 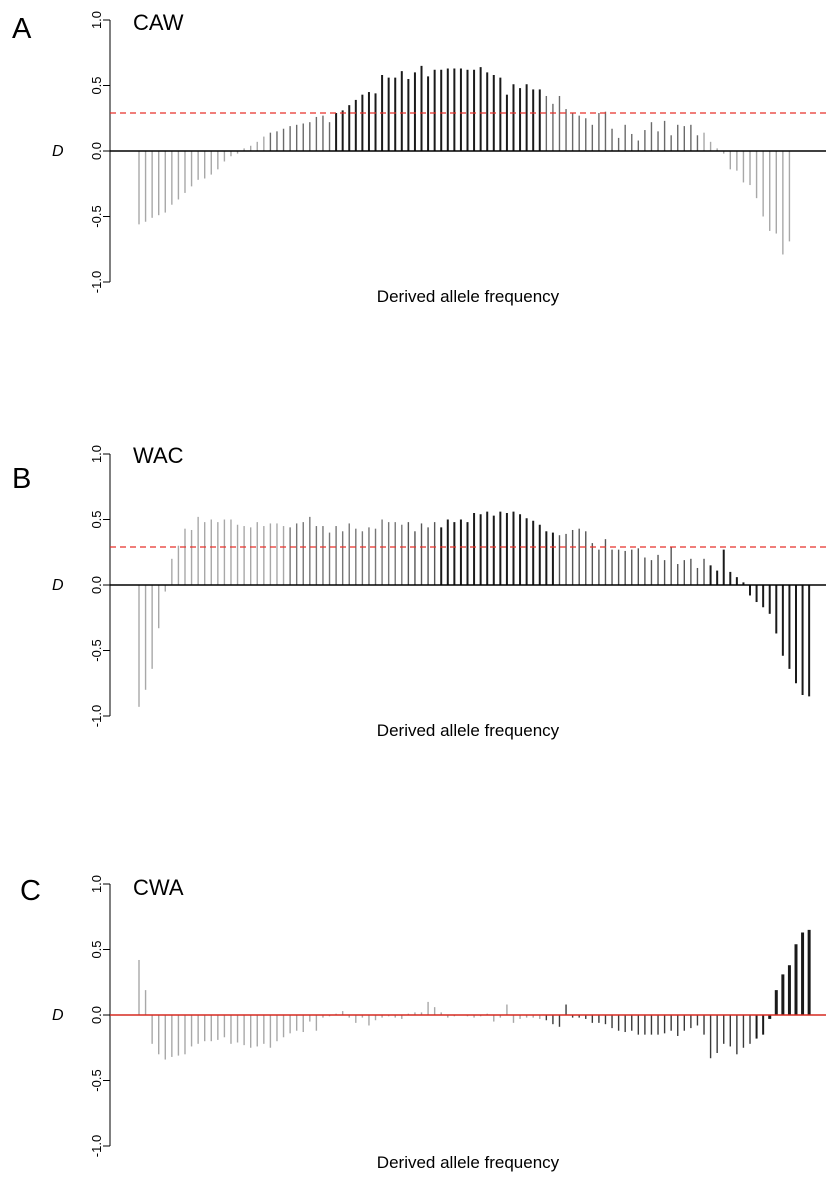 I want to click on panel-title: WAC, so click(x=158, y=455).